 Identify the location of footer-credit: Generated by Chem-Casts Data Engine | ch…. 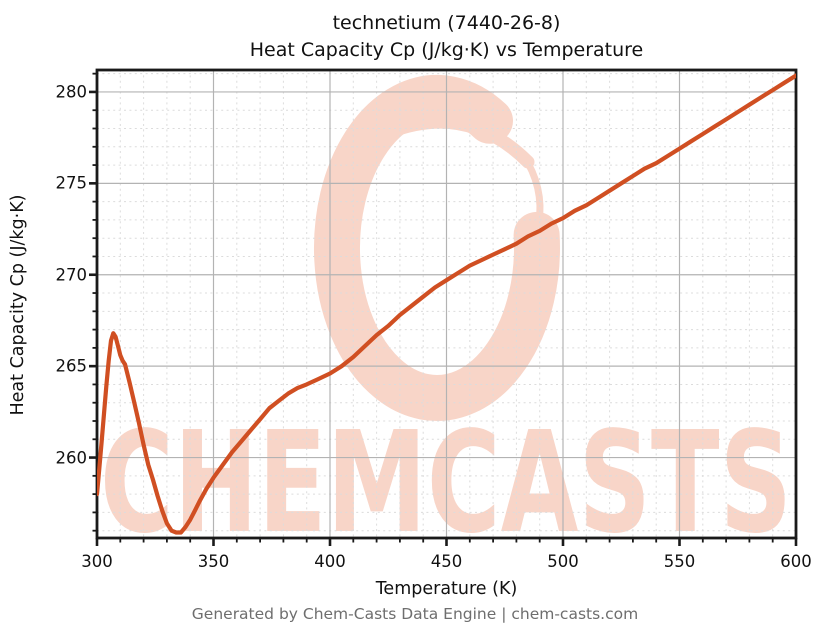
(415, 614).